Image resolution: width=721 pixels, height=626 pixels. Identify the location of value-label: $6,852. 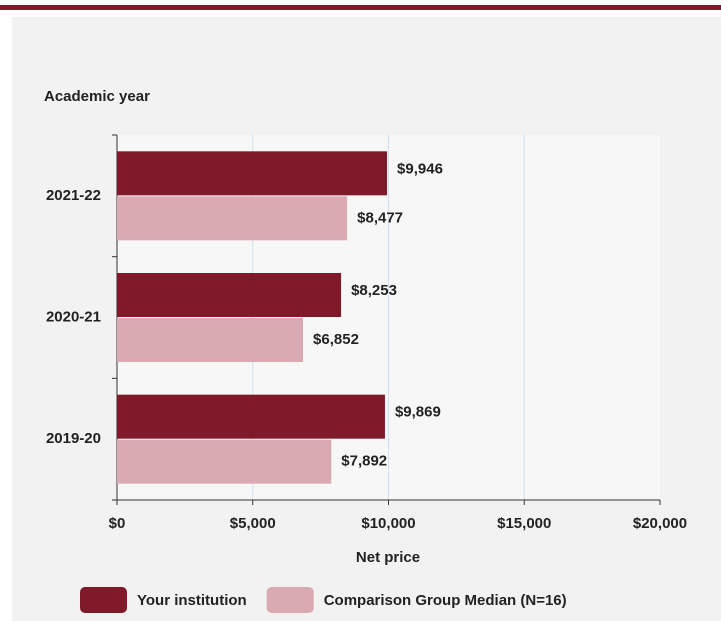
(336, 339).